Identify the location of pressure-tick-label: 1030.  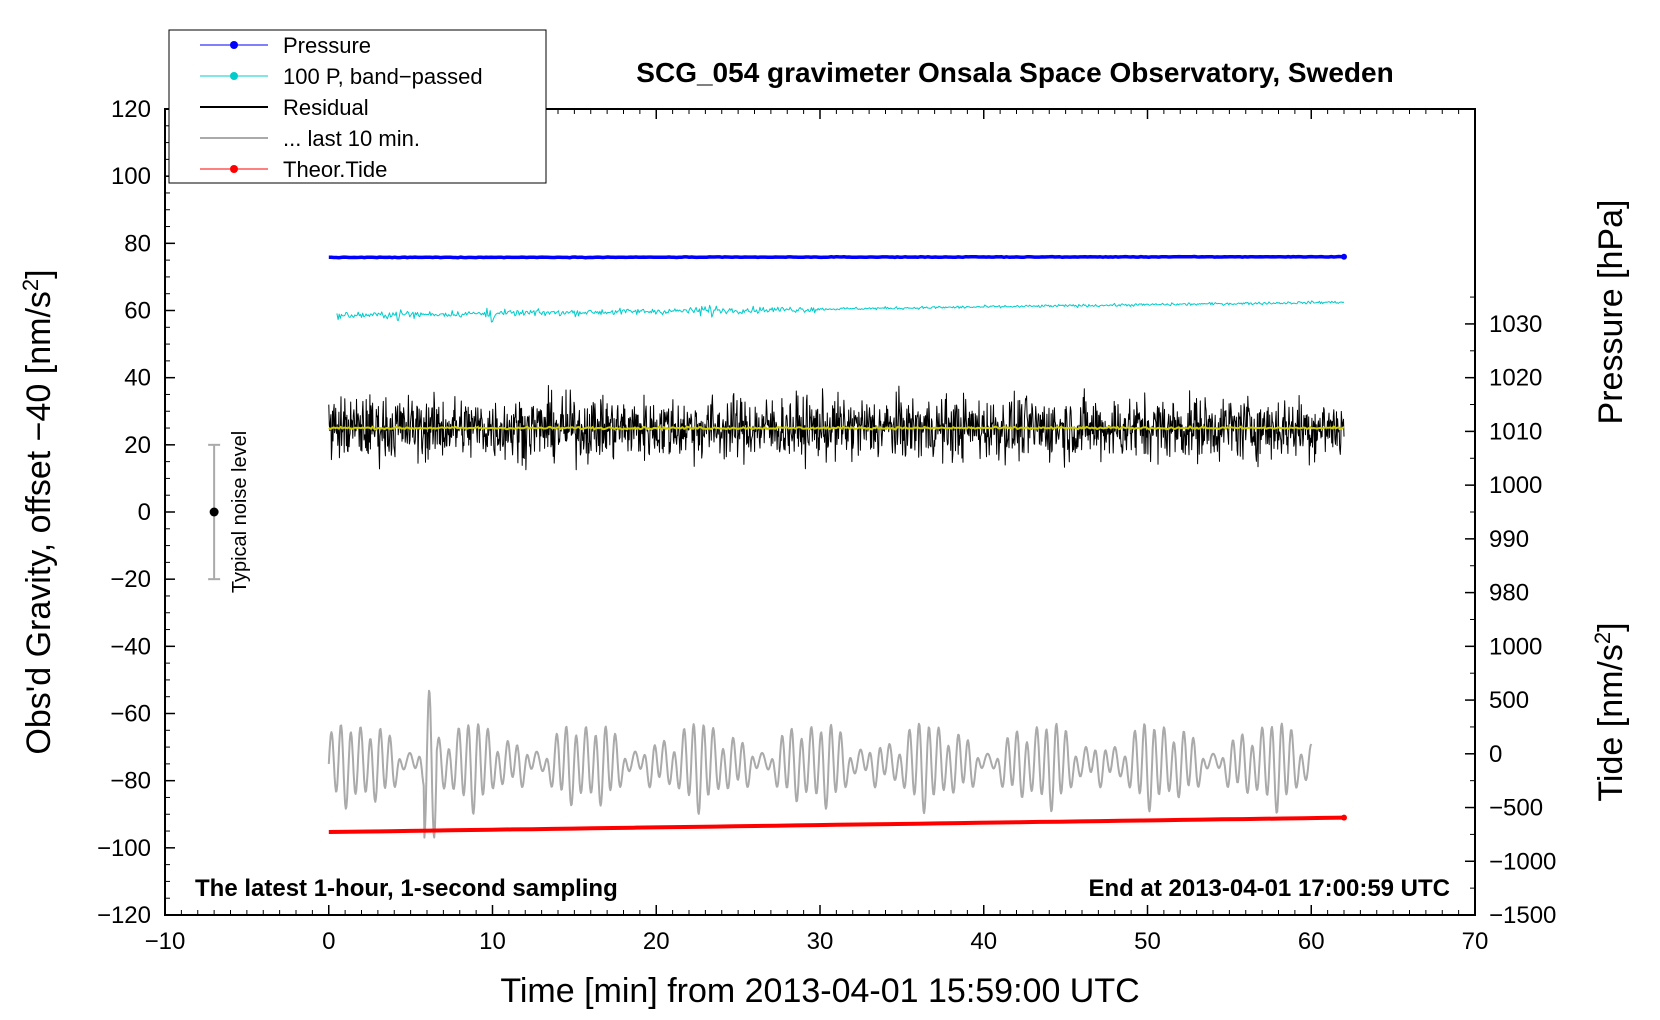
(1515, 324).